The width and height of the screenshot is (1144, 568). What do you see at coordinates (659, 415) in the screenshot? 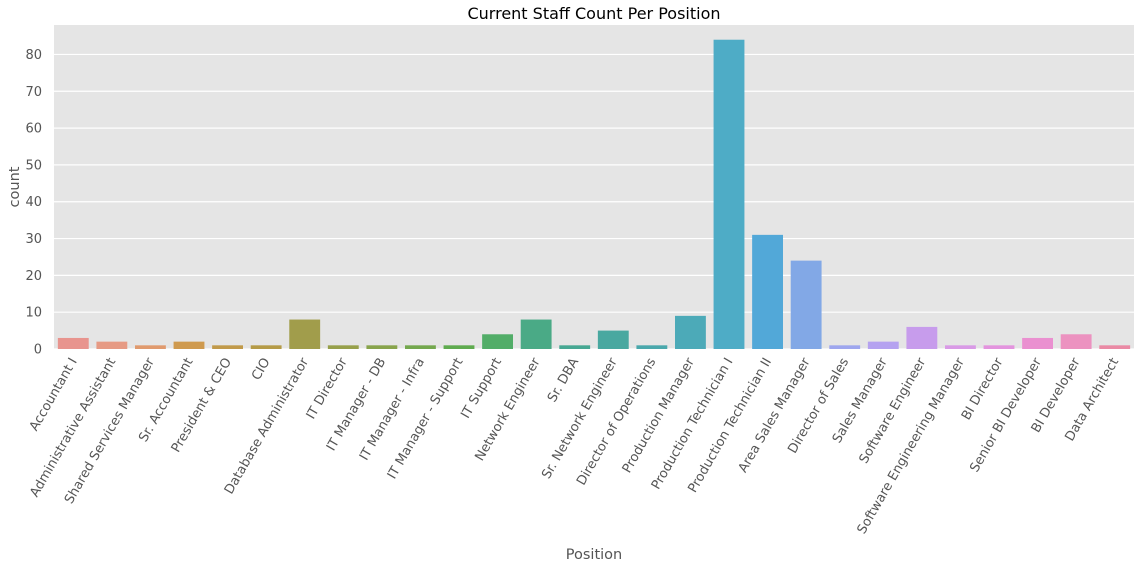
I see `x-tick-label: Production Manager` at bounding box center [659, 415].